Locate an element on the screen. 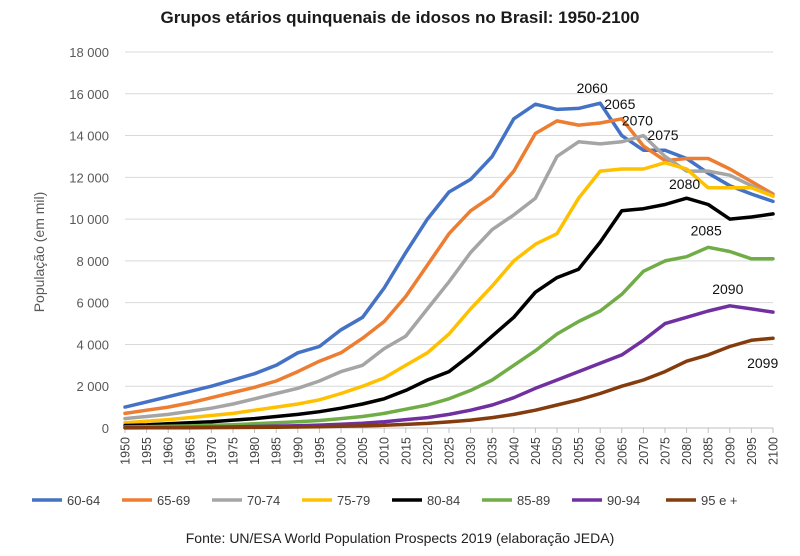  x-tick-label: 2095 is located at coordinates (752, 451).